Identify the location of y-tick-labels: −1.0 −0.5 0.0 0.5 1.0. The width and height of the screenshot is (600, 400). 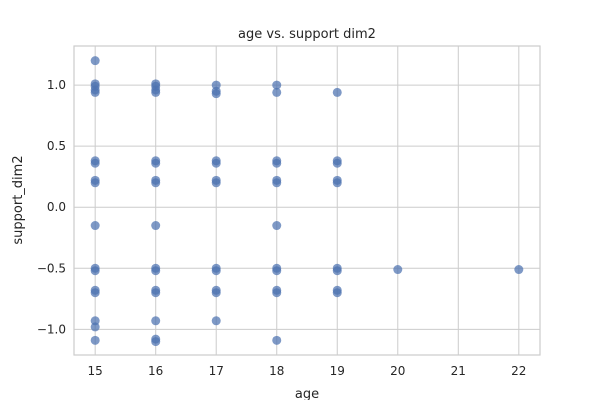
(51, 207).